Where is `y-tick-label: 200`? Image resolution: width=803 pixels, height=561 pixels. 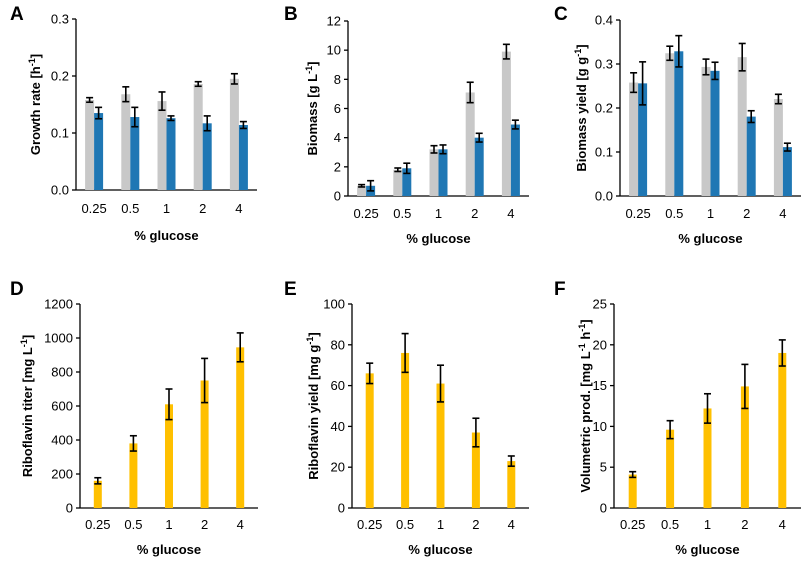 y-tick-label: 200 is located at coordinates (62, 474).